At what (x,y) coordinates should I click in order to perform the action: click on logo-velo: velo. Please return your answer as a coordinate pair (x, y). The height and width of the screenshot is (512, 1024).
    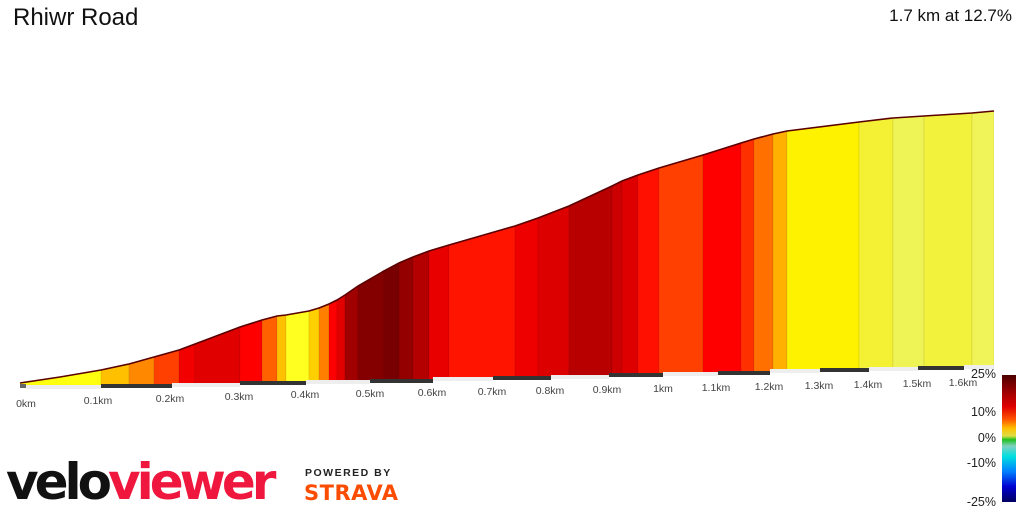
    Looking at the image, I should click on (59, 482).